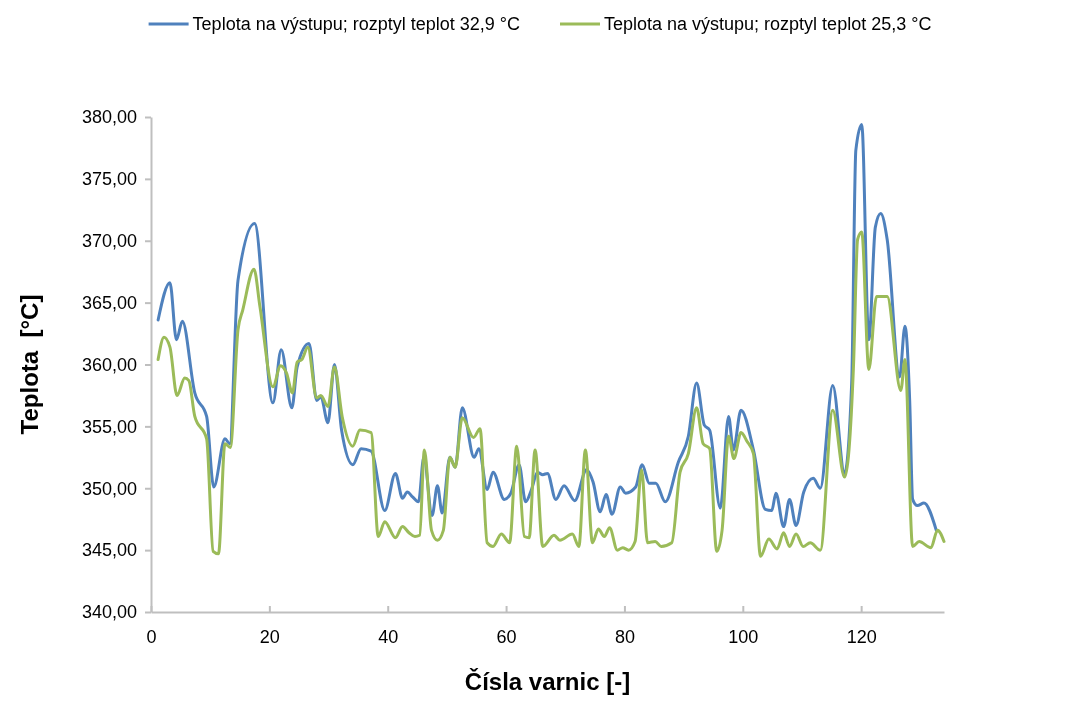  I want to click on y-axis-title: Teplota [°C], so click(29, 364).